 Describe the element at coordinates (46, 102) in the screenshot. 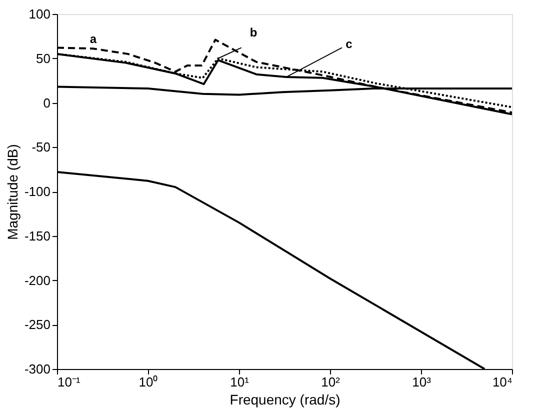

I see `y-tick-label: 0` at that location.